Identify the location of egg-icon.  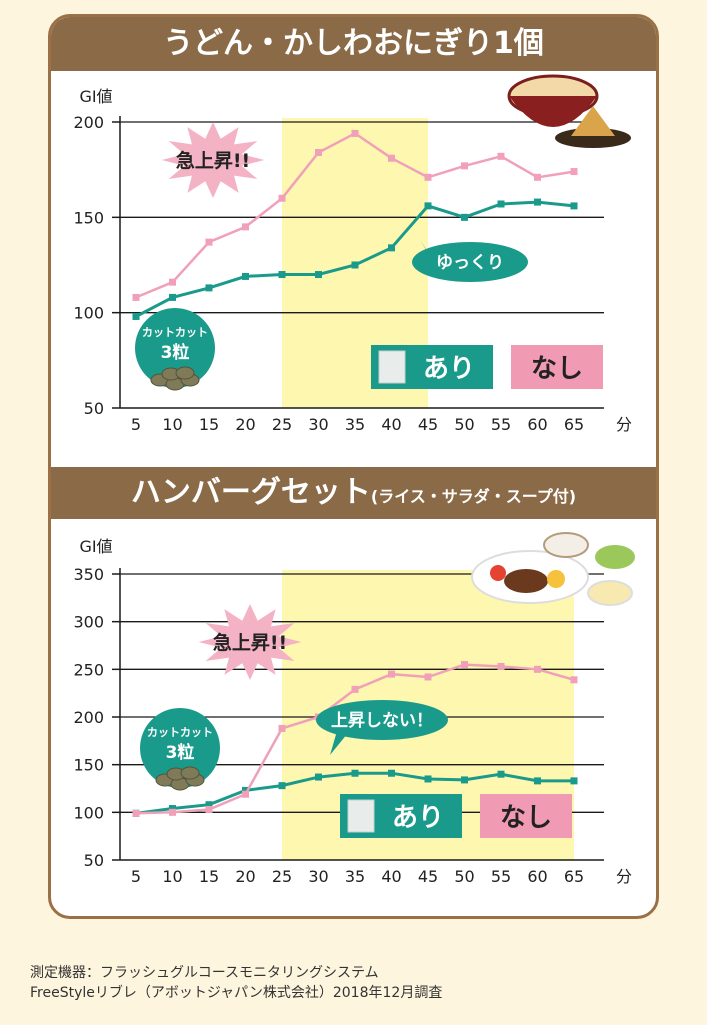
(556, 579).